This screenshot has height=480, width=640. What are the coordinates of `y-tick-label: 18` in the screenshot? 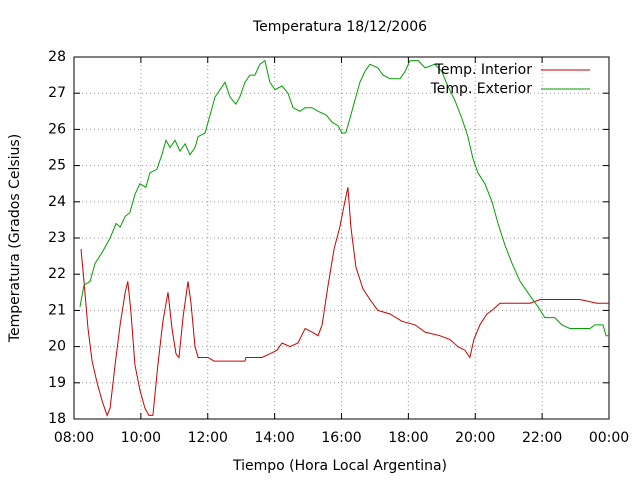 It's located at (57, 419).